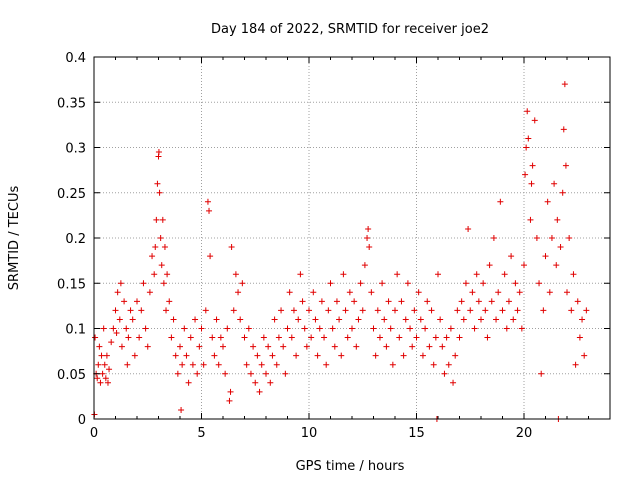 The image size is (640, 480). I want to click on x-tick-label: 5, so click(201, 433).